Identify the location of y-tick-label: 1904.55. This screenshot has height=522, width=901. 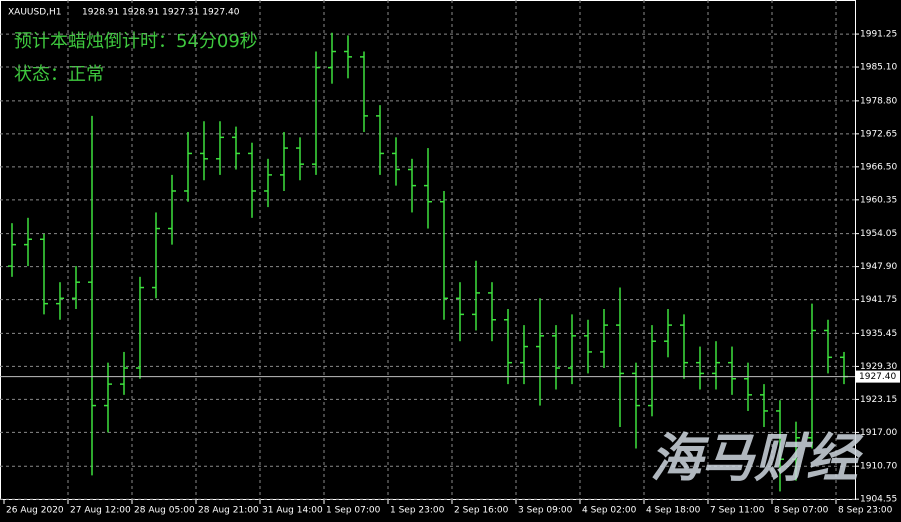
(878, 500).